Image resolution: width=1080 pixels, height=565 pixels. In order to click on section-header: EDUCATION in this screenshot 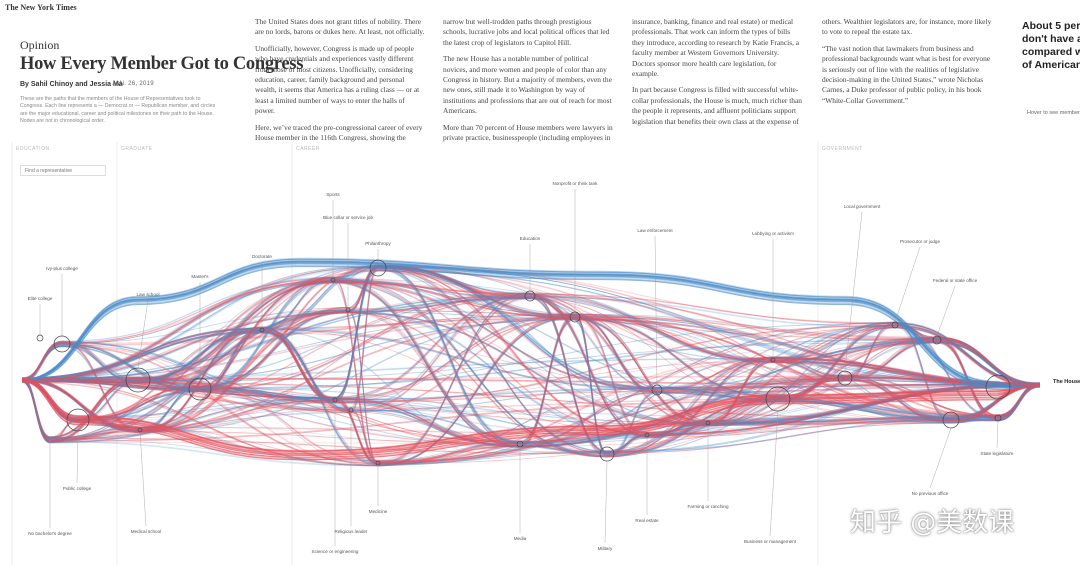, I will do `click(33, 149)`.